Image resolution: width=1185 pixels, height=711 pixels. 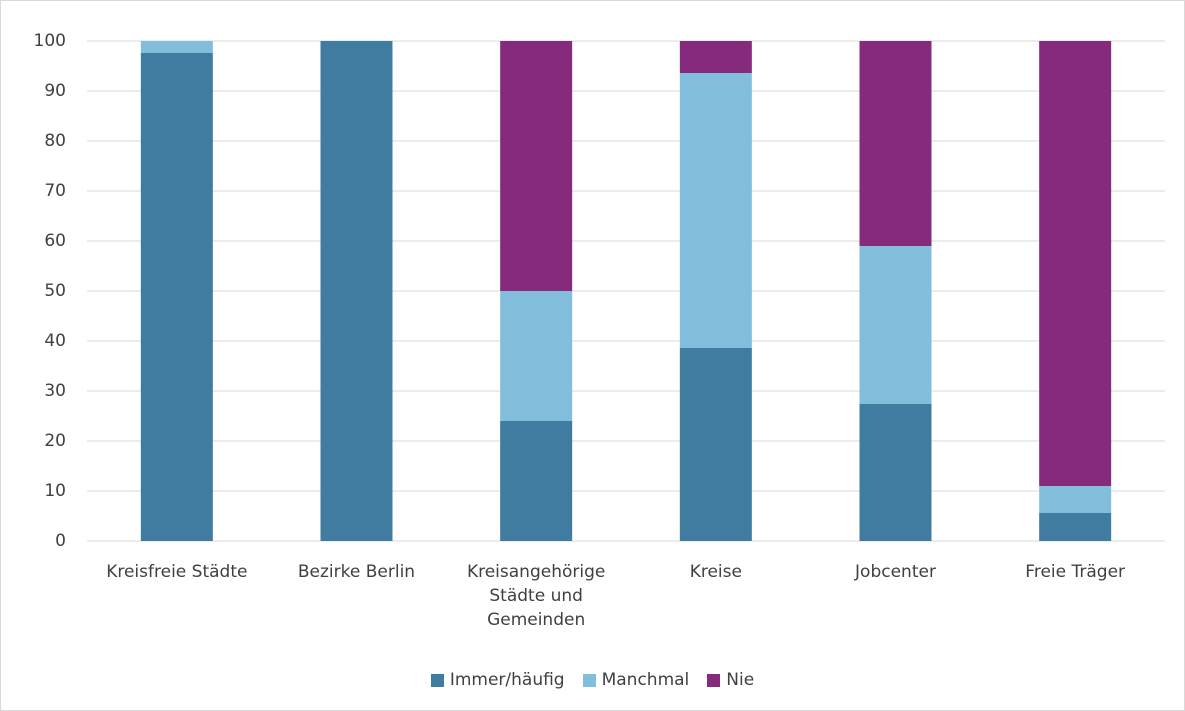 I want to click on y-tick-label: 100, so click(x=50, y=41).